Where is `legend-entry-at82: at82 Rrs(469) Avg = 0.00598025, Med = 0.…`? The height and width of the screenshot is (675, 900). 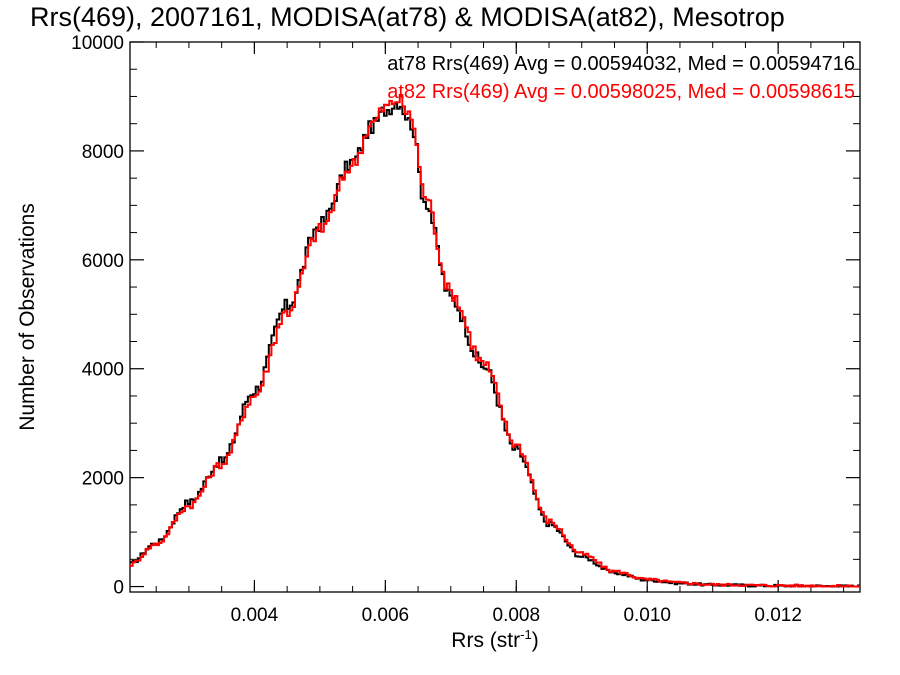
legend-entry-at82: at82 Rrs(469) Avg = 0.00598025, Med = 0.… is located at coordinates (621, 92).